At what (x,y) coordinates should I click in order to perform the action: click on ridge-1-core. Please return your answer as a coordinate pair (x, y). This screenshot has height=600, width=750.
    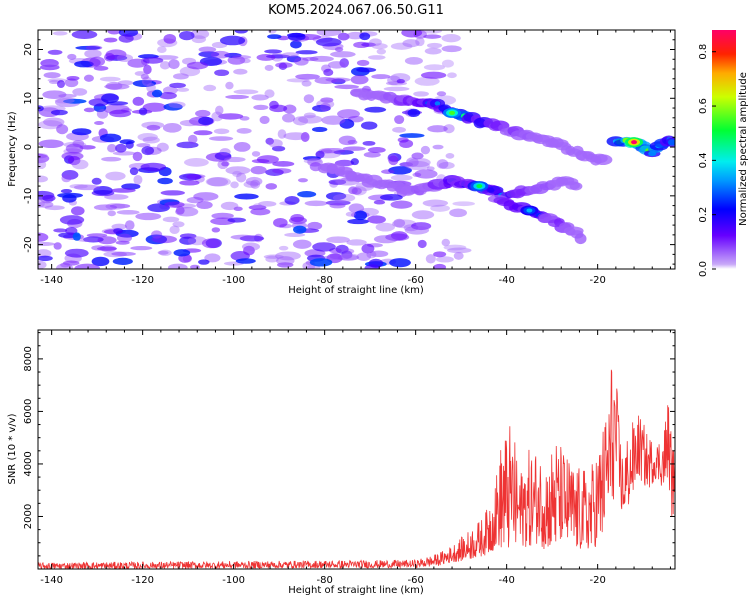
    Looking at the image, I should click on (437, 103).